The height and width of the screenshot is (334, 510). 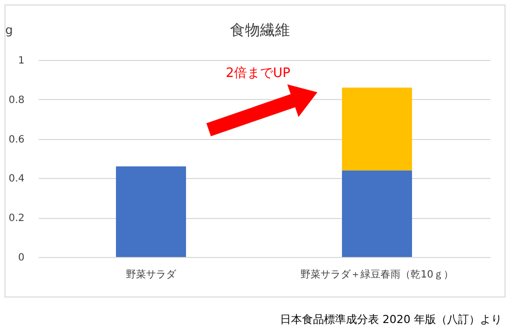 I want to click on y-tick-label: 0, so click(x=21, y=258).